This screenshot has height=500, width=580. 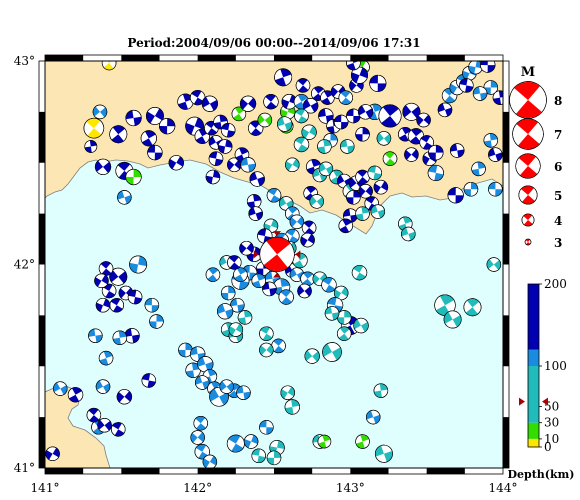 I want to click on magnitude-legend-label: 3, so click(x=558, y=243).